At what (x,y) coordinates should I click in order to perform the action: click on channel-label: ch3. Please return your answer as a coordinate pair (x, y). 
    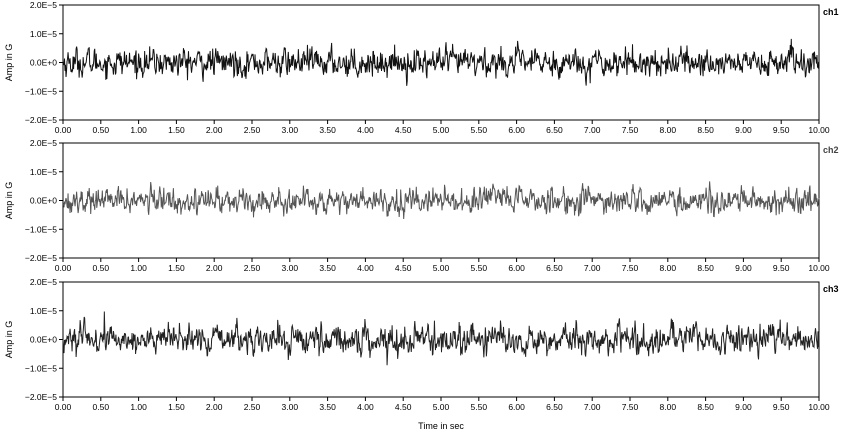
    Looking at the image, I should click on (831, 289).